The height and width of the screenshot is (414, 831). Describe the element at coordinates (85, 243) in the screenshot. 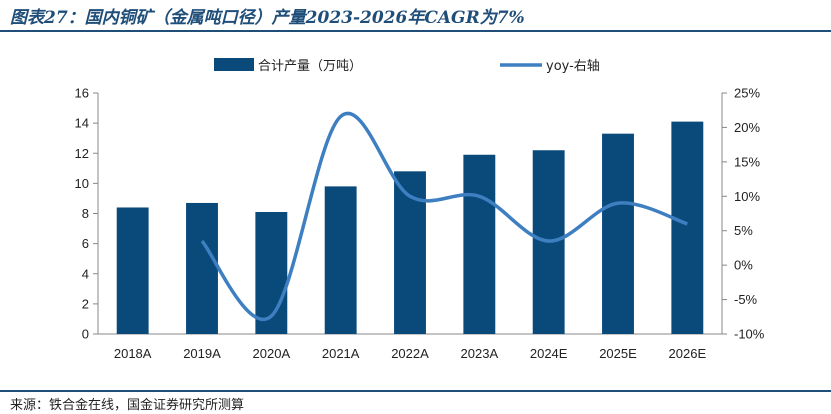

I see `left-axis-tick-label: 6` at that location.